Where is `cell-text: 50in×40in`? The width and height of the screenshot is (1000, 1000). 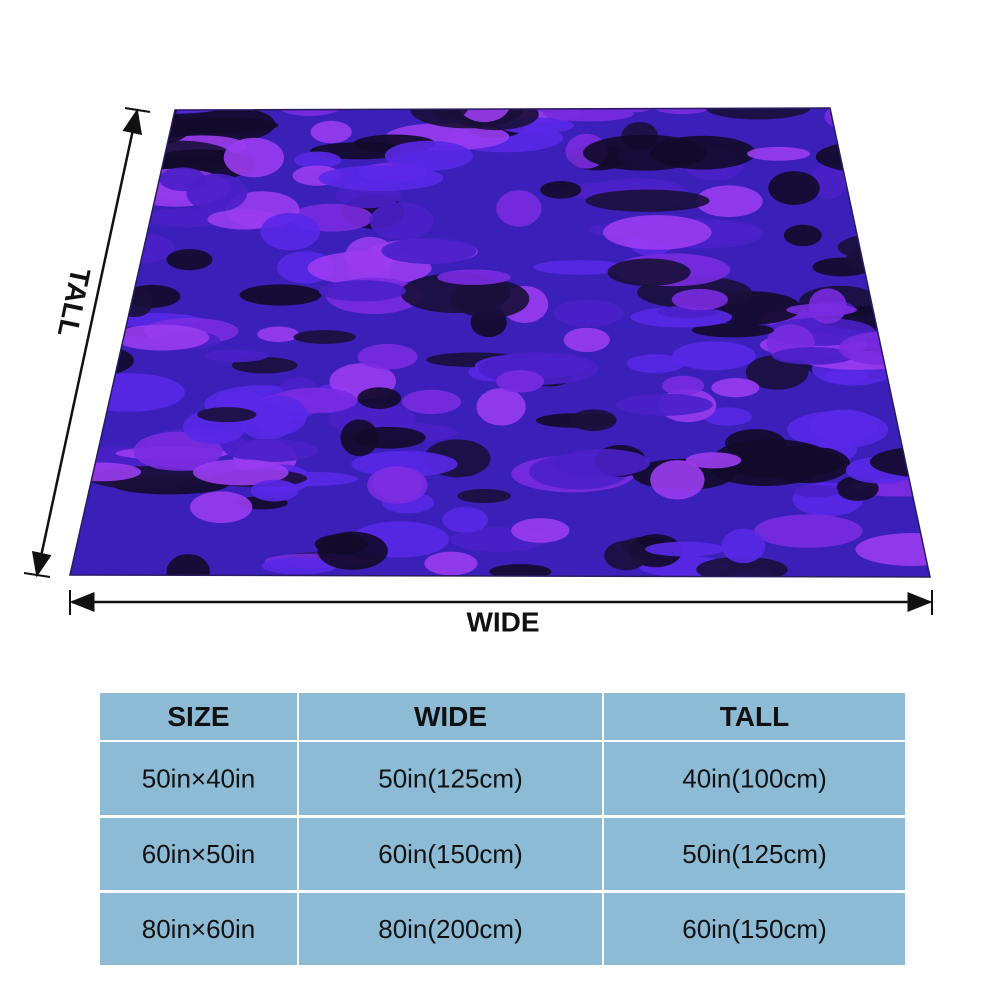 cell-text: 50in×40in is located at coordinates (199, 778).